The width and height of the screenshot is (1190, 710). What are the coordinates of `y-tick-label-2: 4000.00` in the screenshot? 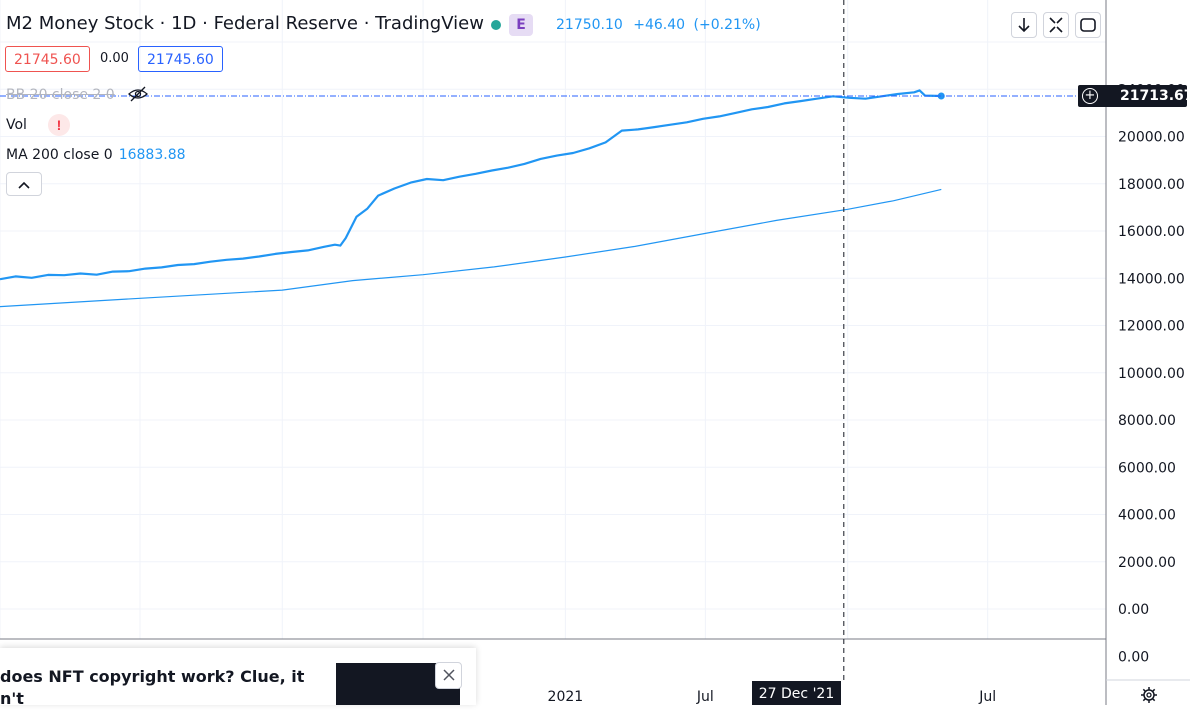 It's located at (1147, 516).